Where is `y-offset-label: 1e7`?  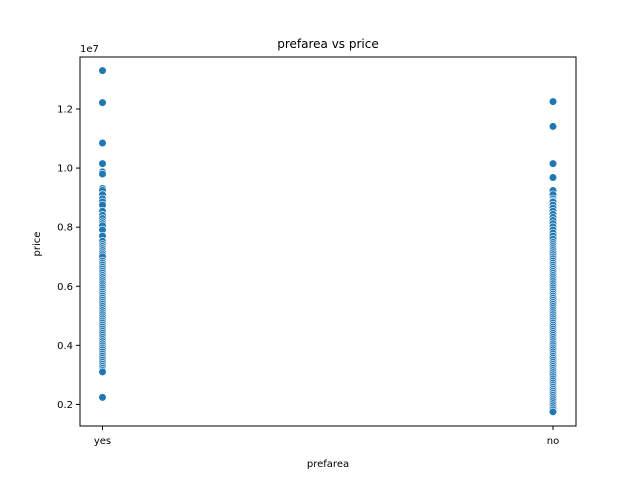 y-offset-label: 1e7 is located at coordinates (89, 49).